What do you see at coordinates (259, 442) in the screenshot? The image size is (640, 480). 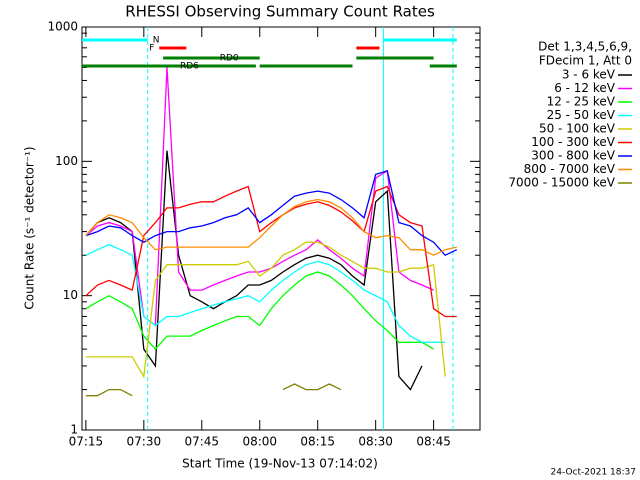 I see `x-tick-label: 08:00` at bounding box center [259, 442].